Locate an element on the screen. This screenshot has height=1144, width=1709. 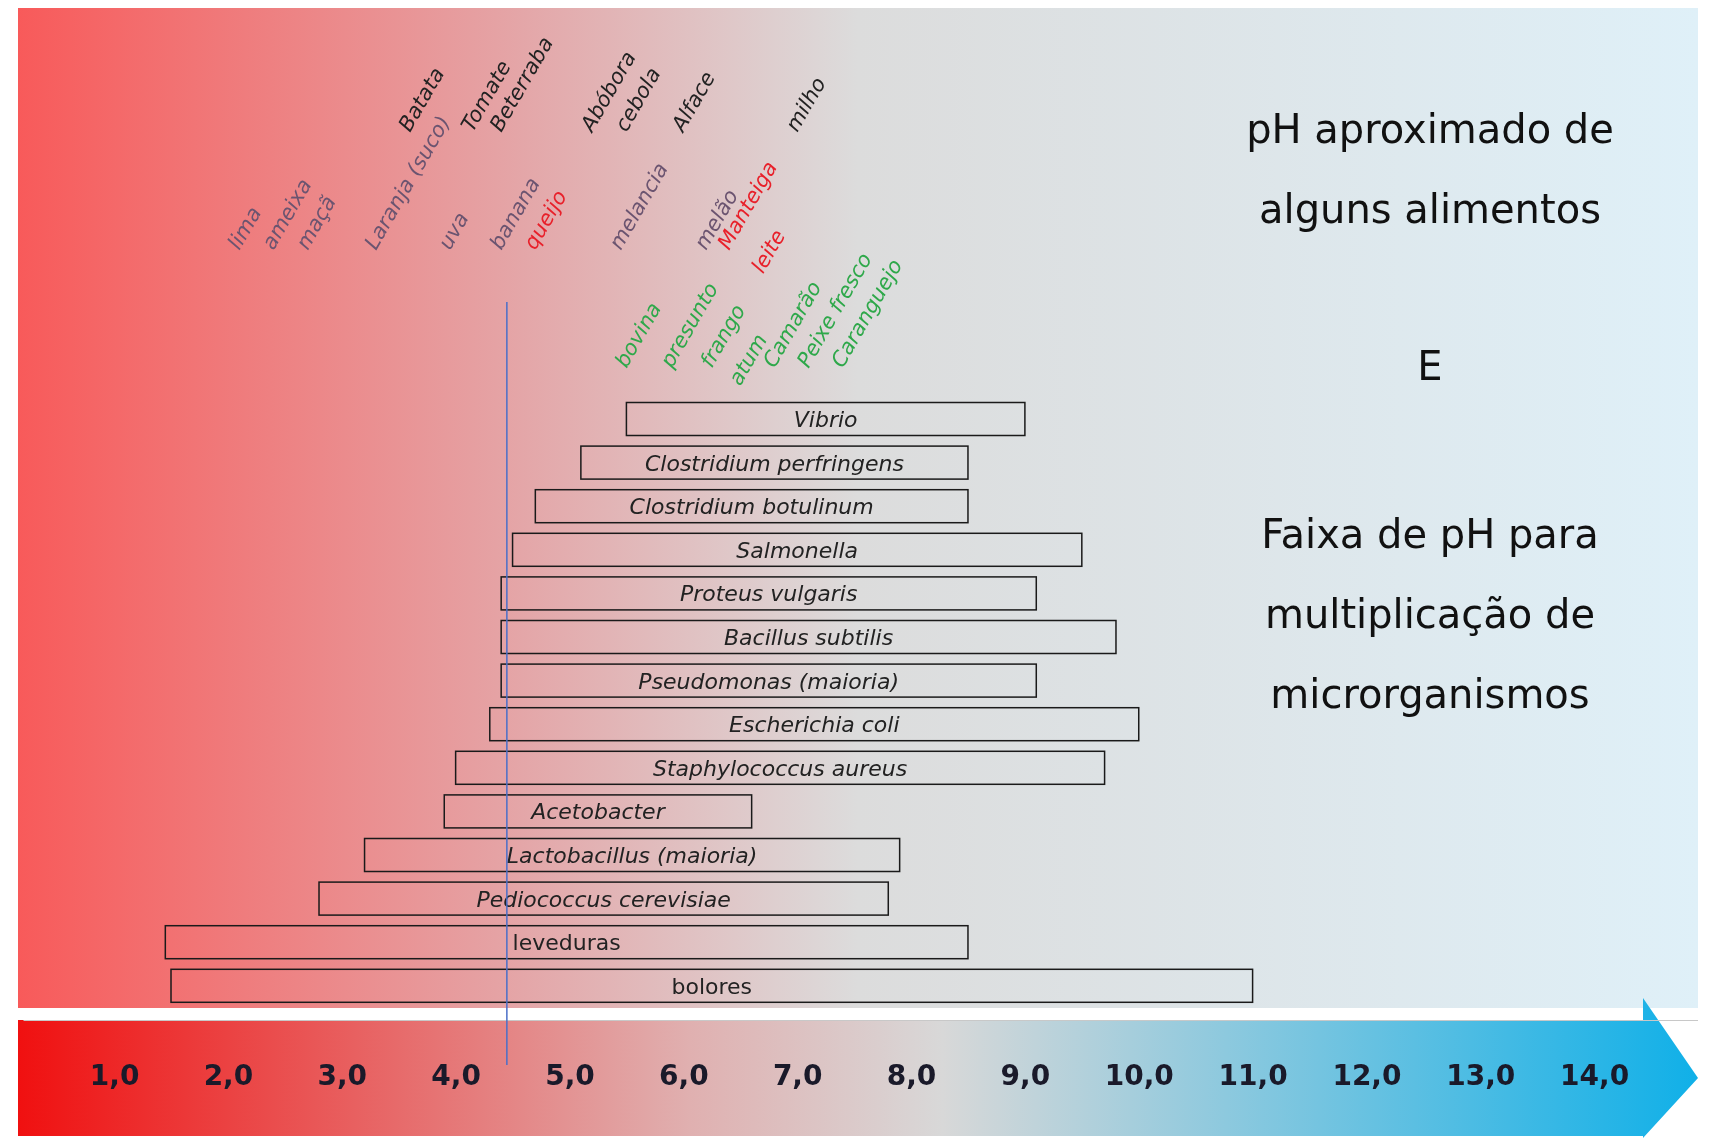
x-tick-label: 13,0 is located at coordinates (1481, 1075).